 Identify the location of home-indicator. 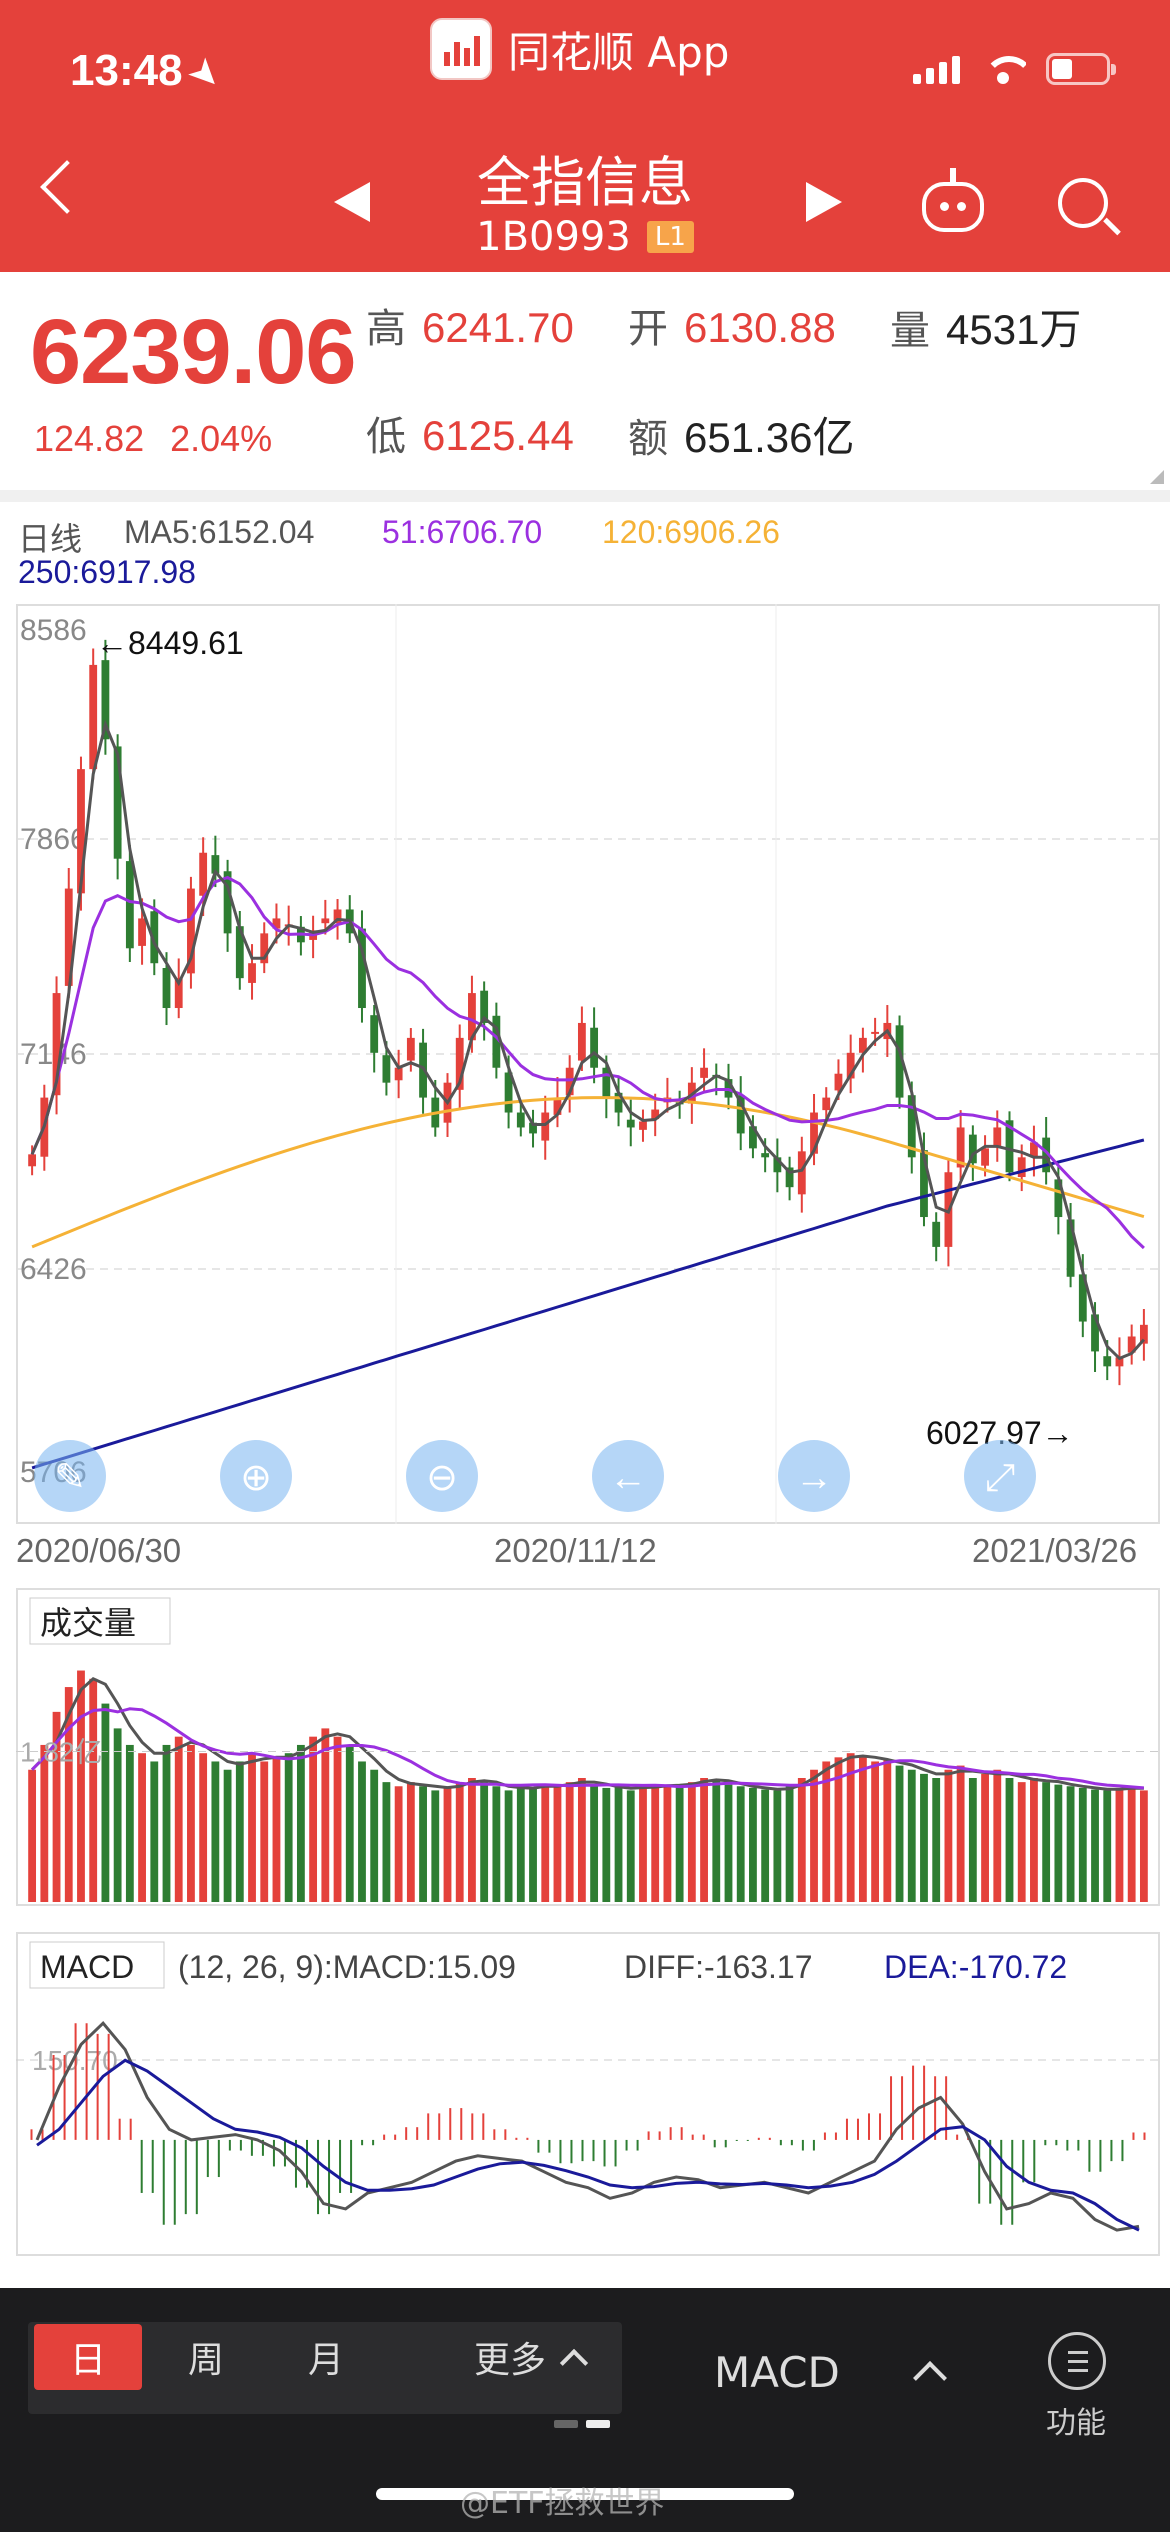
(585, 2494).